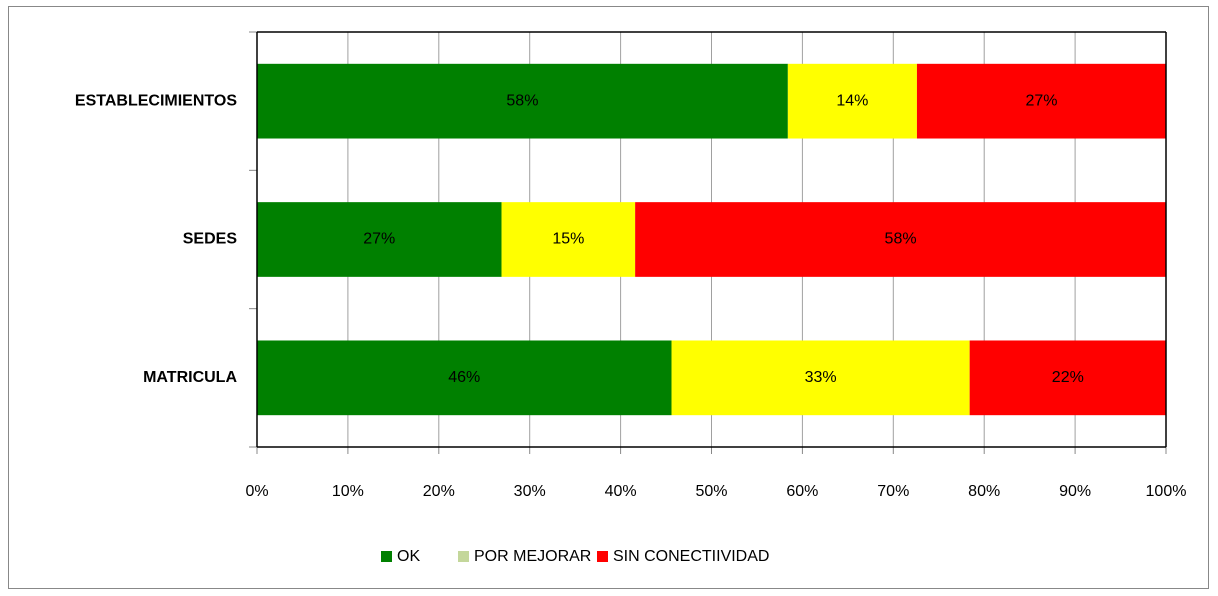 Image resolution: width=1218 pixels, height=596 pixels. I want to click on category-label: MATRICULA, so click(190, 377).